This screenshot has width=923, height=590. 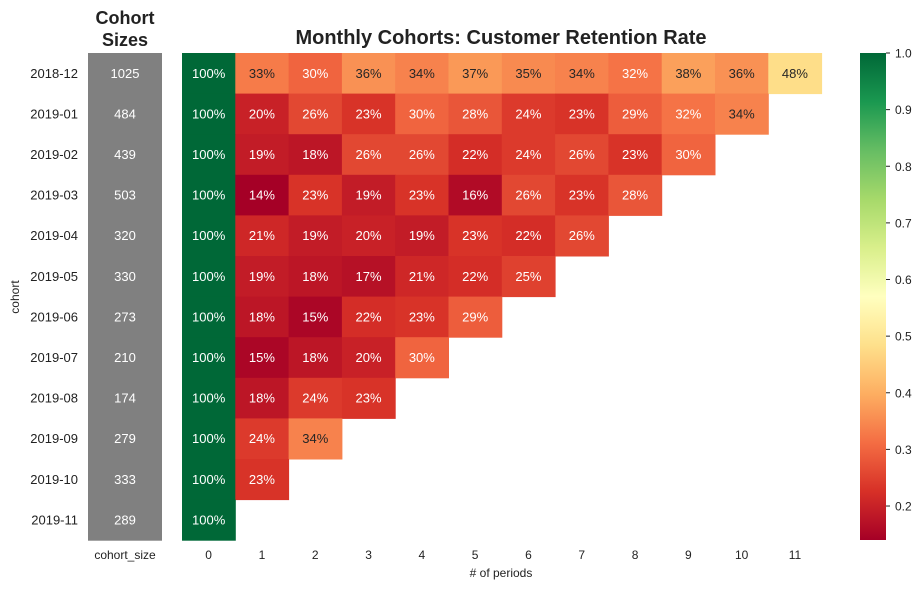 What do you see at coordinates (262, 195) in the screenshot?
I see `retention-value-label: 14%` at bounding box center [262, 195].